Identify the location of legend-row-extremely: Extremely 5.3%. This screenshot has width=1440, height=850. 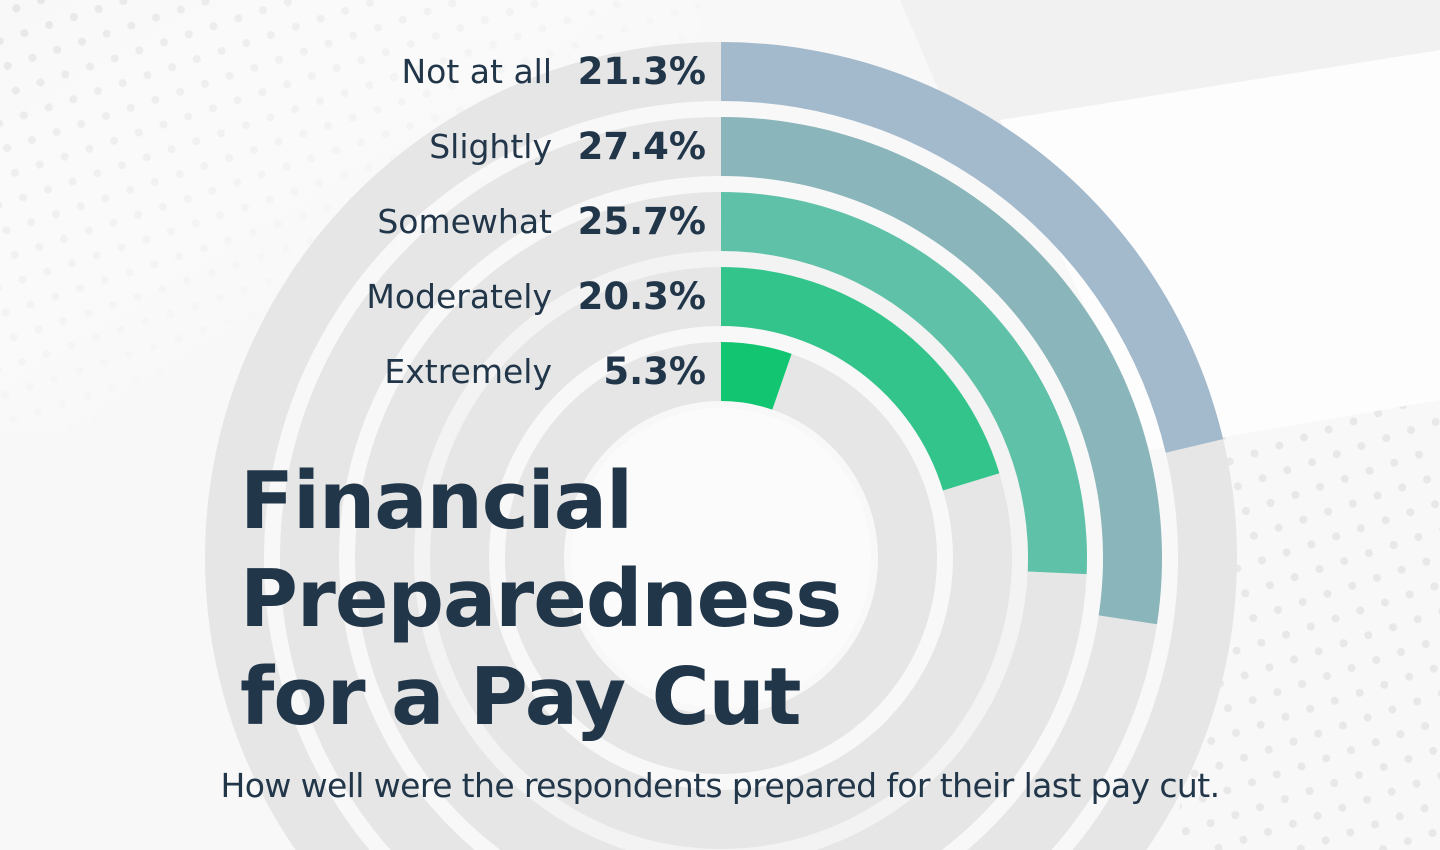
(353, 371).